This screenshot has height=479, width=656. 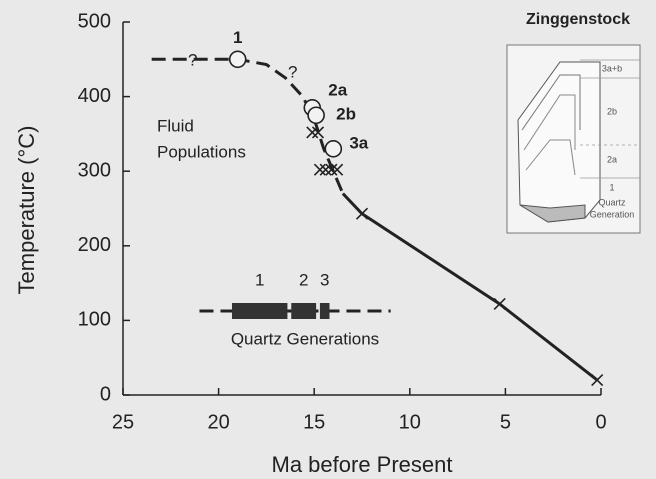 What do you see at coordinates (612, 202) in the screenshot?
I see `inset-label: Quartz` at bounding box center [612, 202].